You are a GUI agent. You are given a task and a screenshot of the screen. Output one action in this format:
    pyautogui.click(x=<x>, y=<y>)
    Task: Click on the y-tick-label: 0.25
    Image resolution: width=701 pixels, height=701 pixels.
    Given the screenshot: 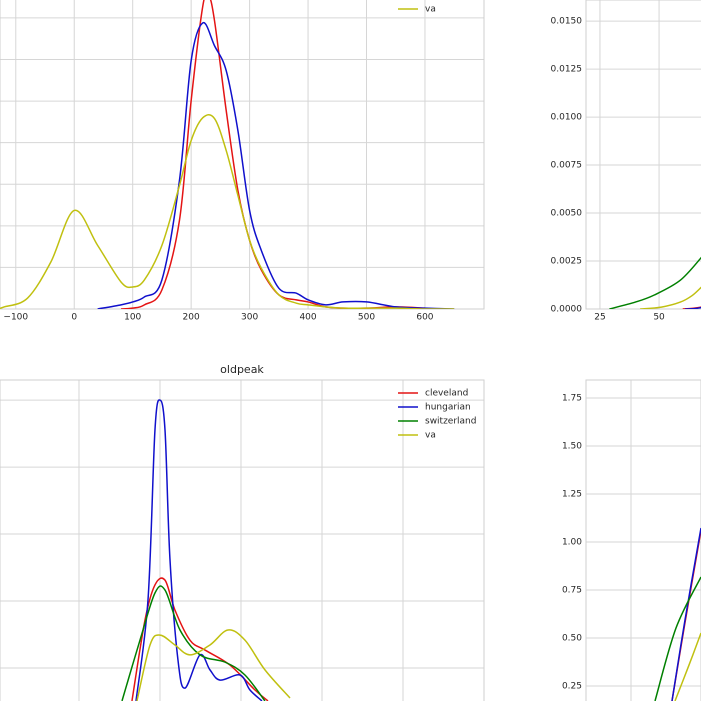 What is the action you would take?
    pyautogui.click(x=572, y=687)
    